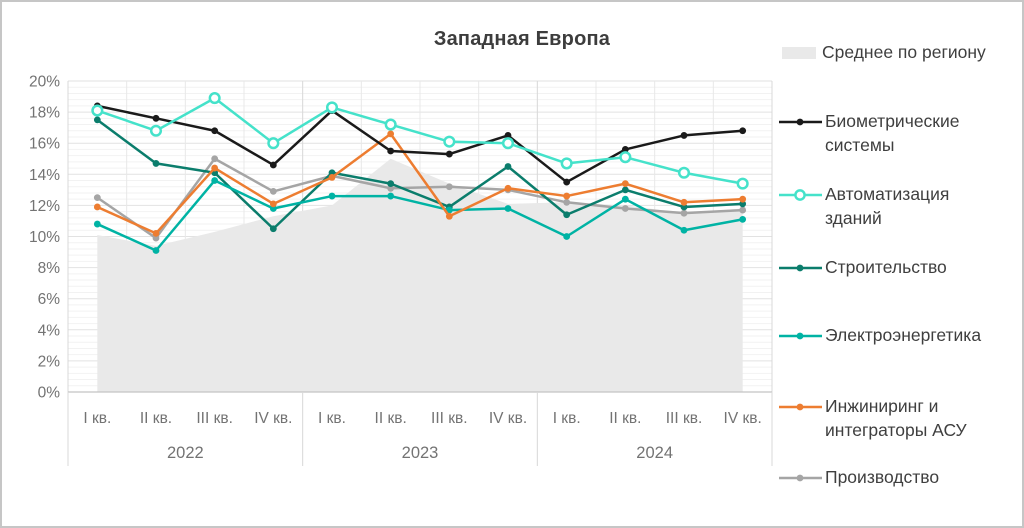 The height and width of the screenshot is (528, 1024). Describe the element at coordinates (654, 453) in the screenshot. I see `x-year-label: 2024` at that location.